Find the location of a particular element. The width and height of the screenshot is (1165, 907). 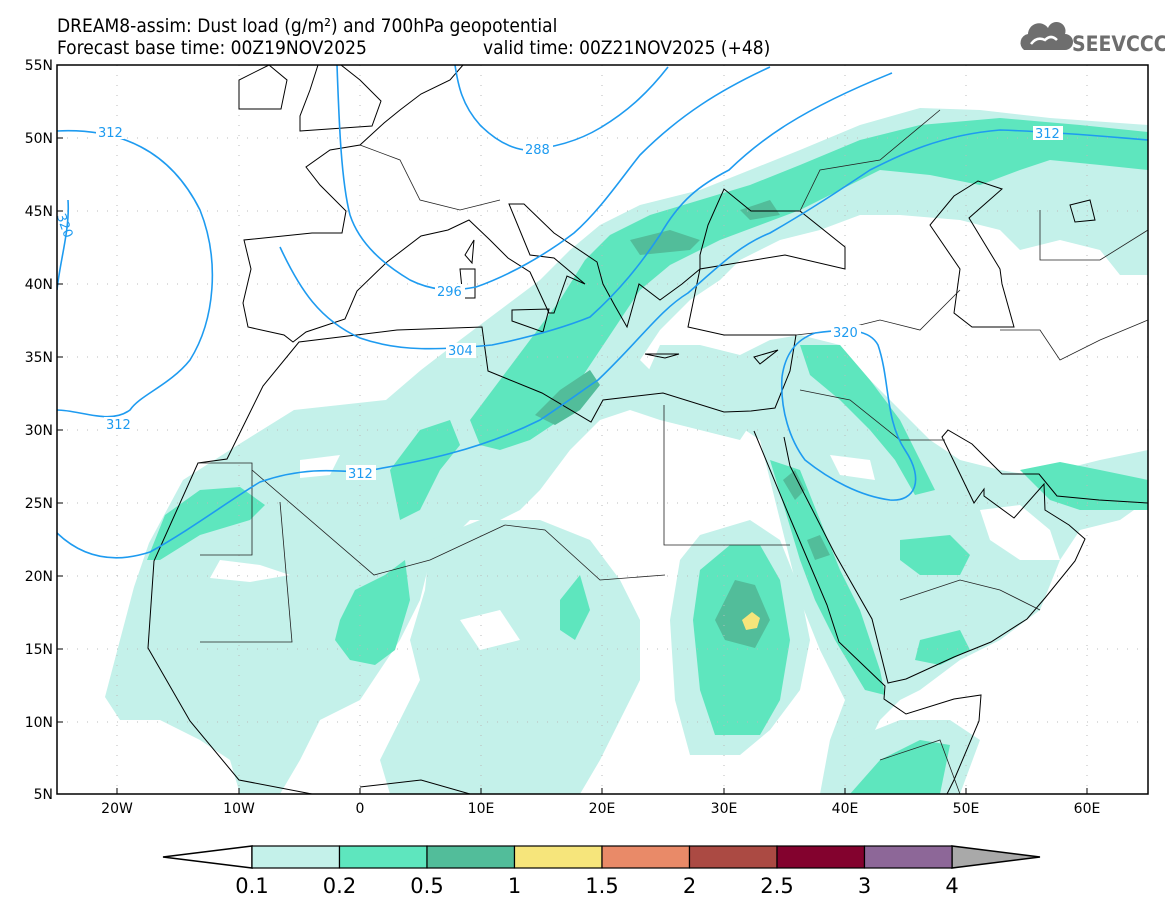

lat-label: 10N is located at coordinates (39, 723).